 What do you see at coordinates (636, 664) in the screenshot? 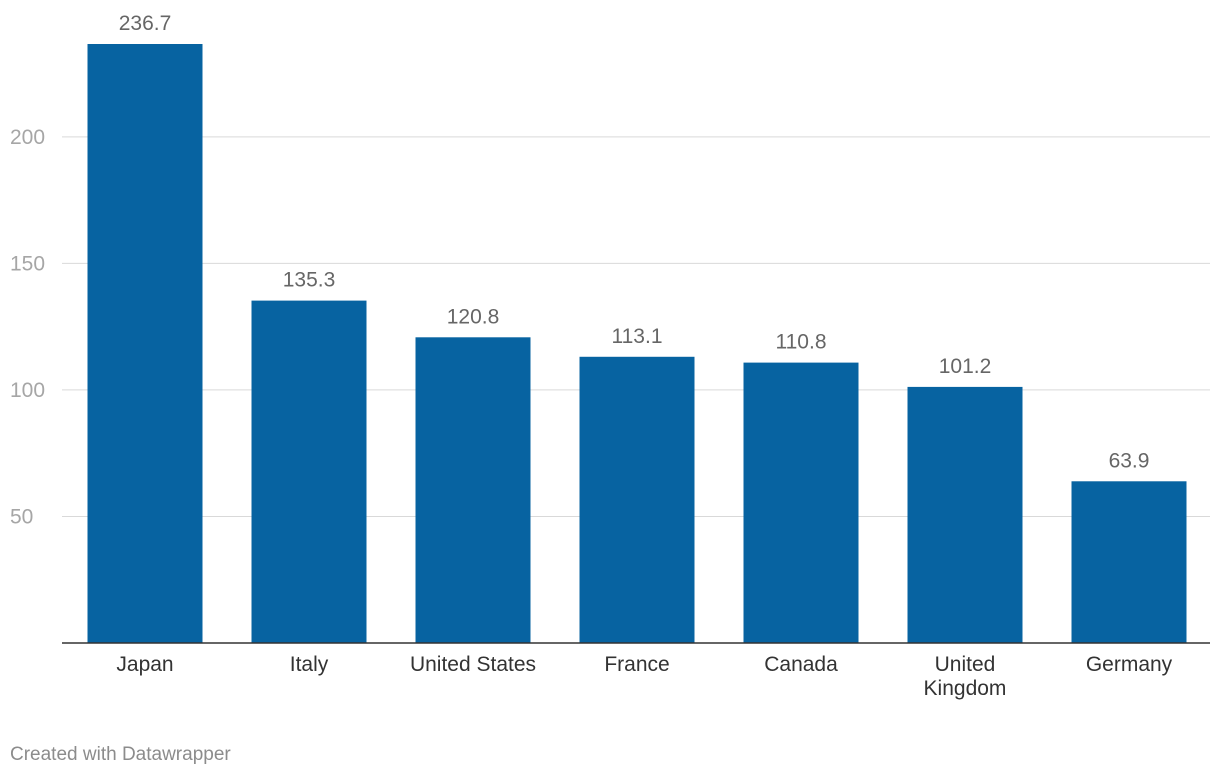
I see `x-tick-label: France` at bounding box center [636, 664].